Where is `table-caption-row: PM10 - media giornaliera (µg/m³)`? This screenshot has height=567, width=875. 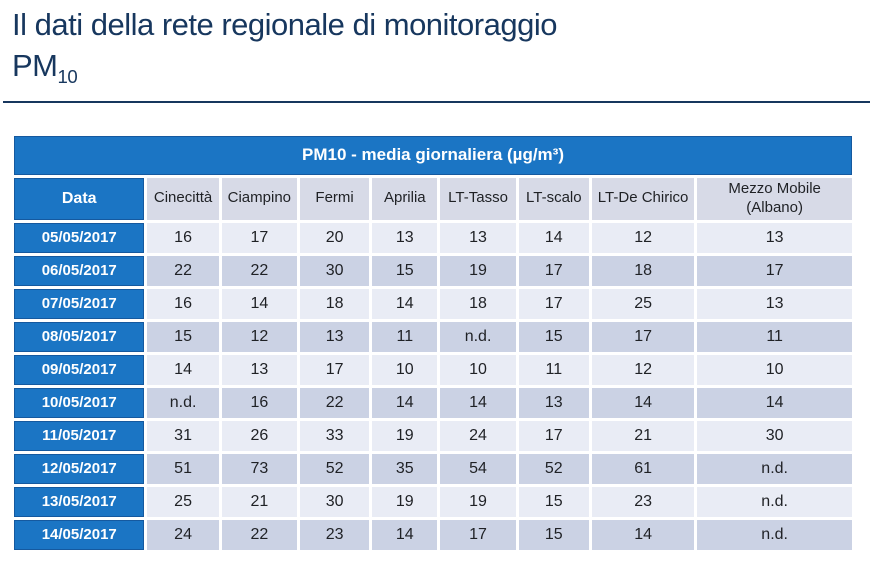 table-caption-row: PM10 - media giornaliera (µg/m³) is located at coordinates (433, 155).